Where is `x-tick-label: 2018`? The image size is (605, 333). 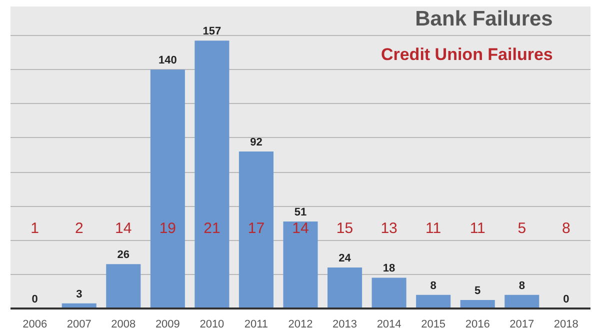 x-tick-label: 2018 is located at coordinates (566, 324).